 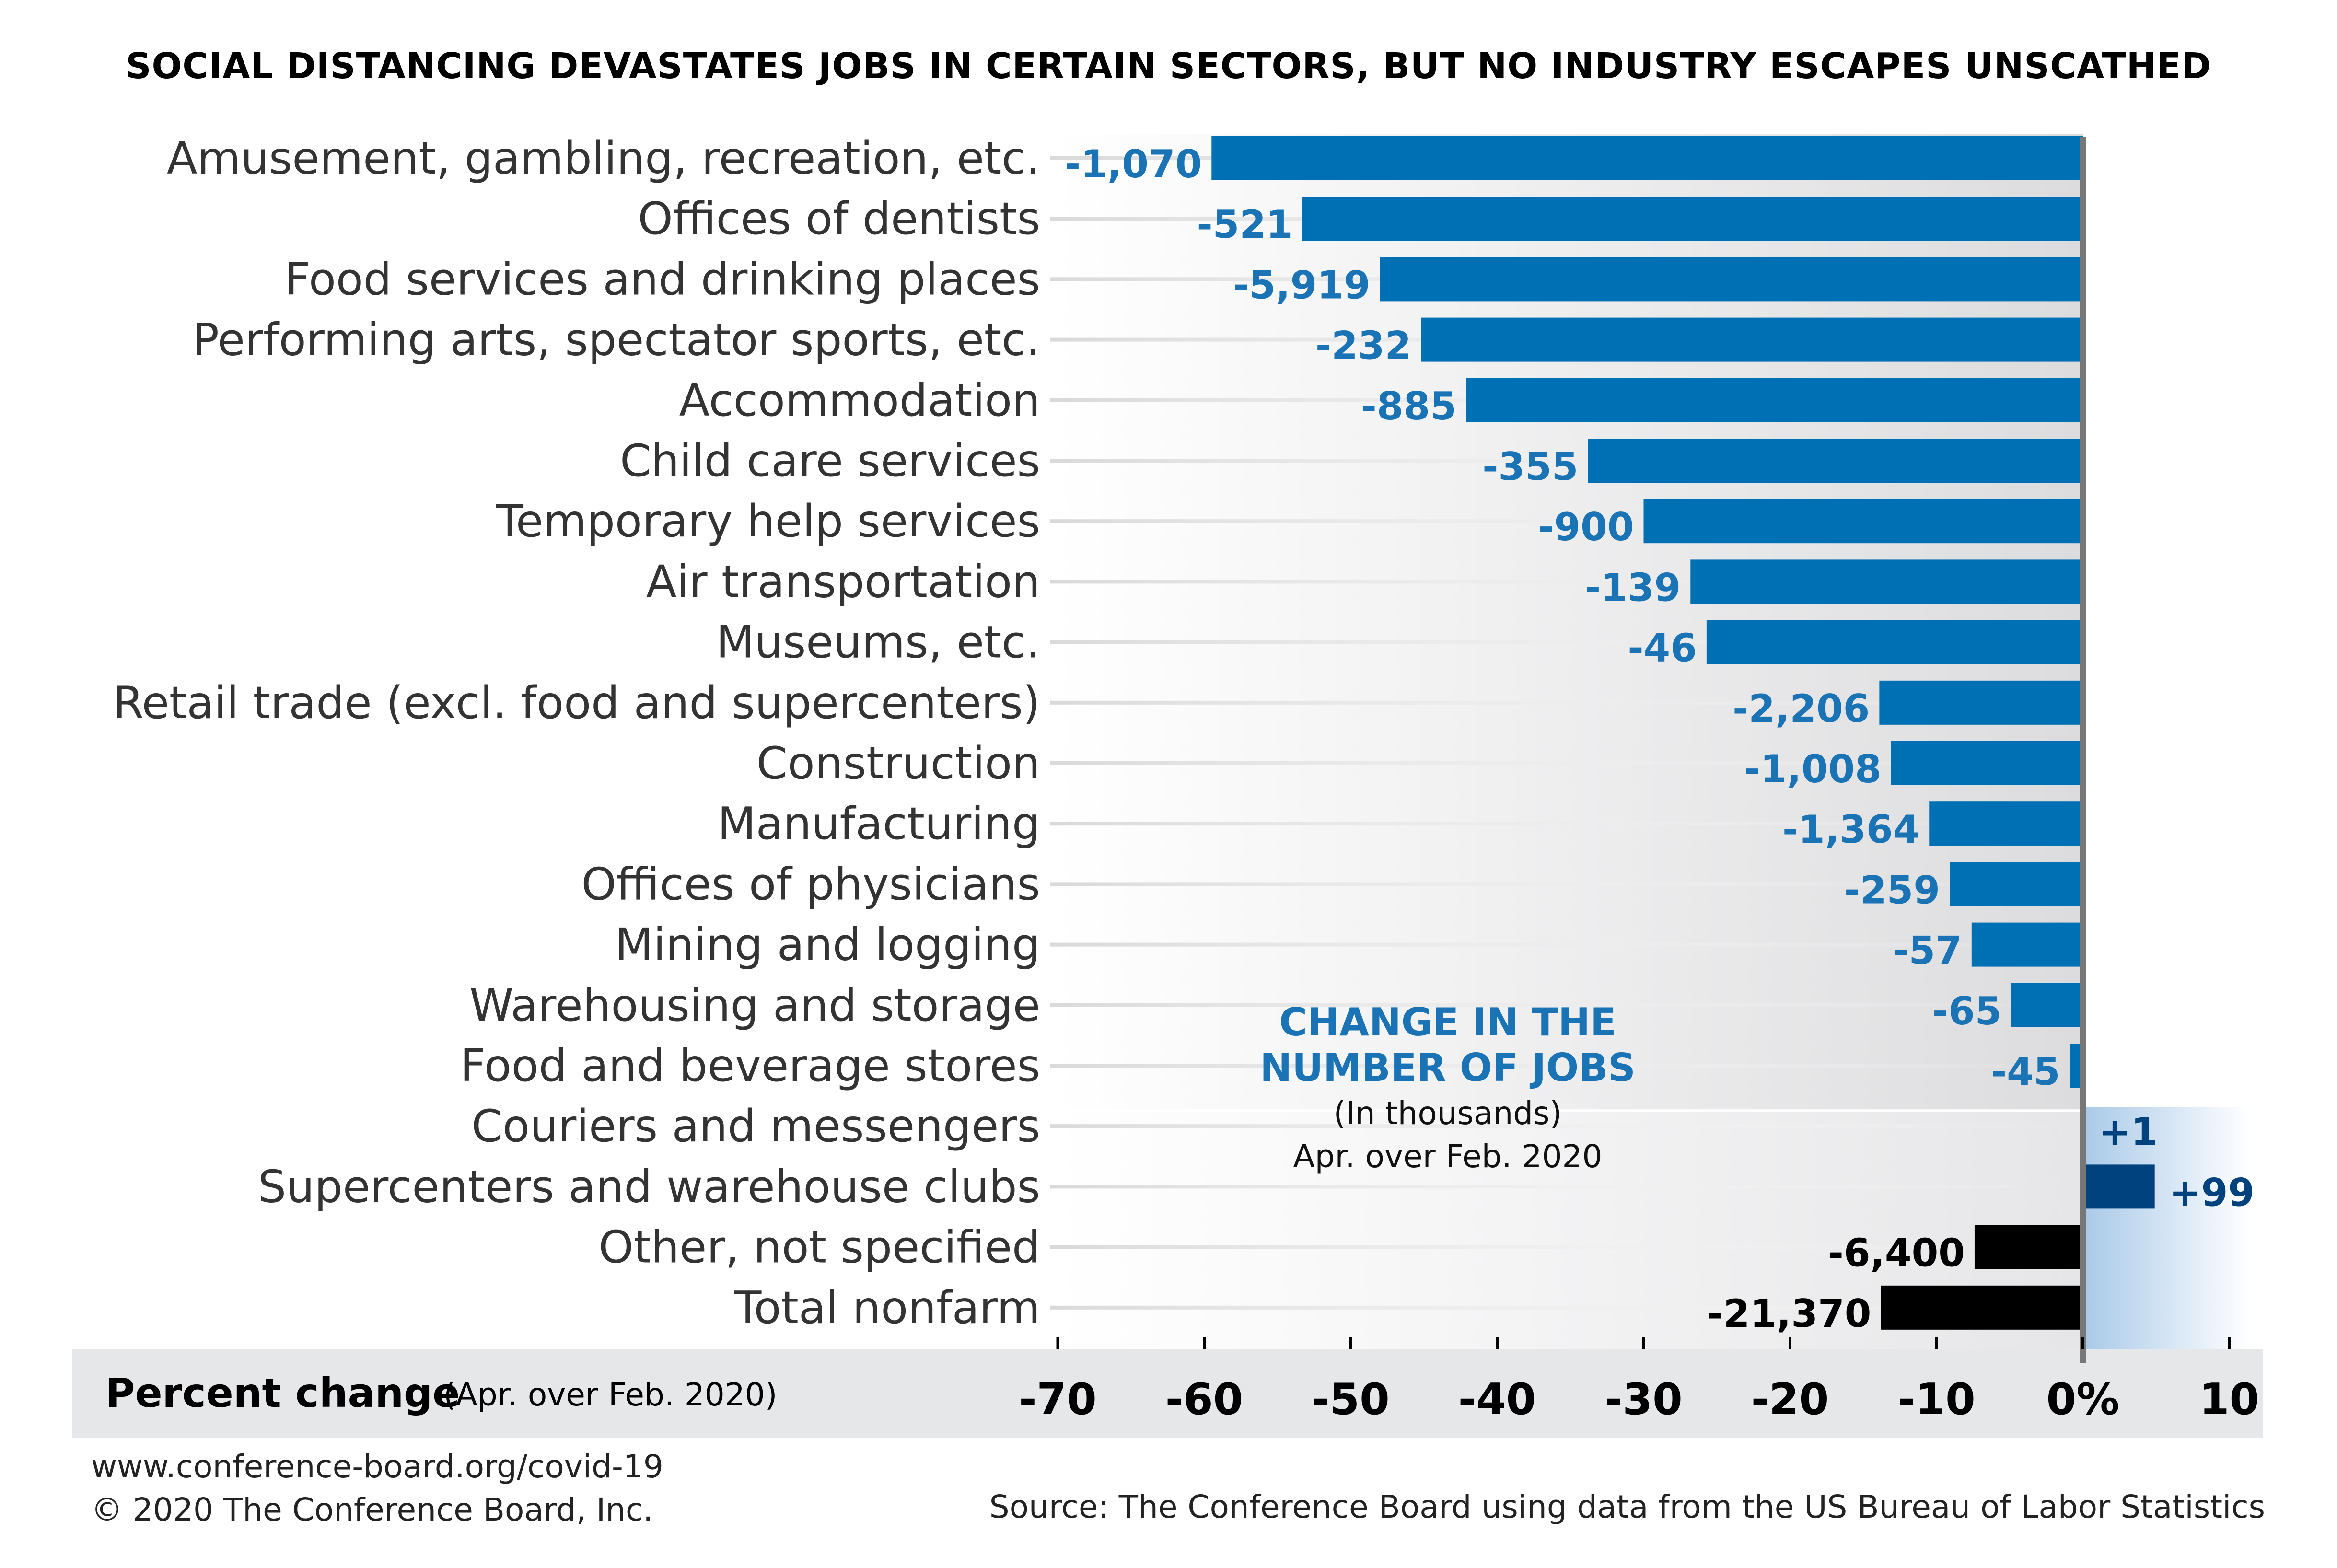 What do you see at coordinates (2026, 1071) in the screenshot?
I see `data-label: -45` at bounding box center [2026, 1071].